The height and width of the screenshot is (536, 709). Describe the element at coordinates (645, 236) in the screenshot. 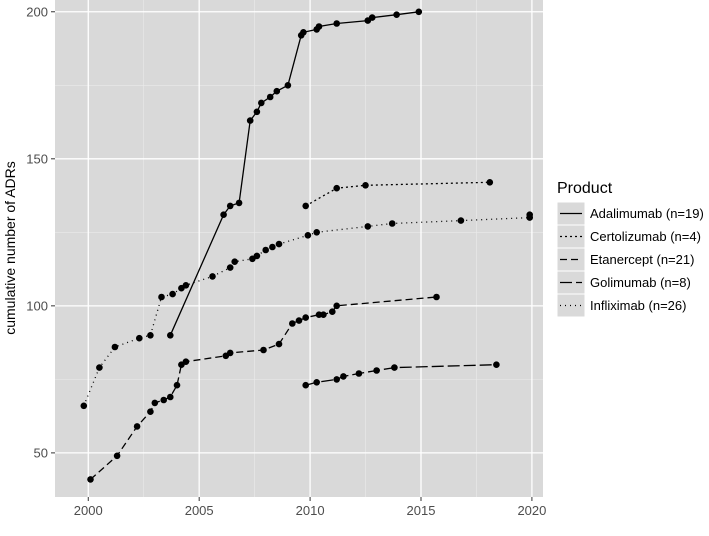

I see `legend-label-certolizumab: Certolizumab (n=4)` at that location.